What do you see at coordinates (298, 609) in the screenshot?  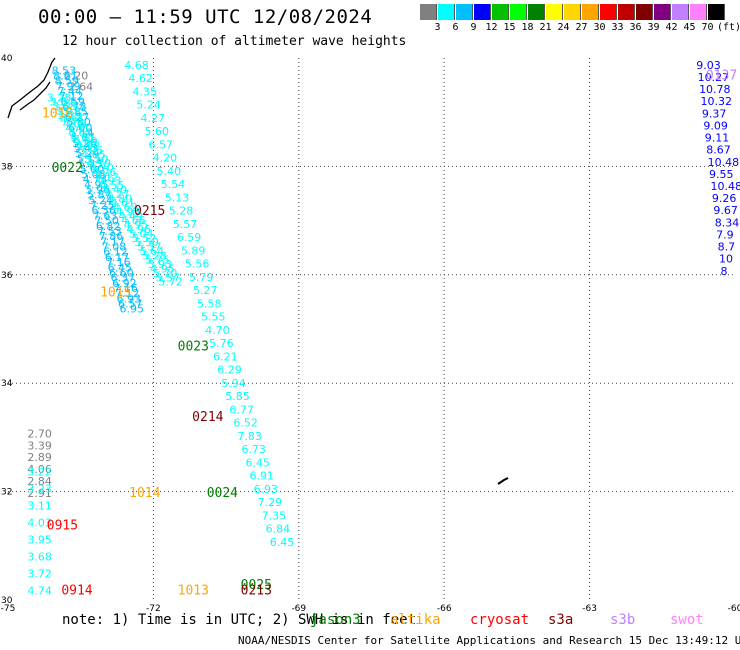 I see `x-tick-label: -69` at bounding box center [298, 609].